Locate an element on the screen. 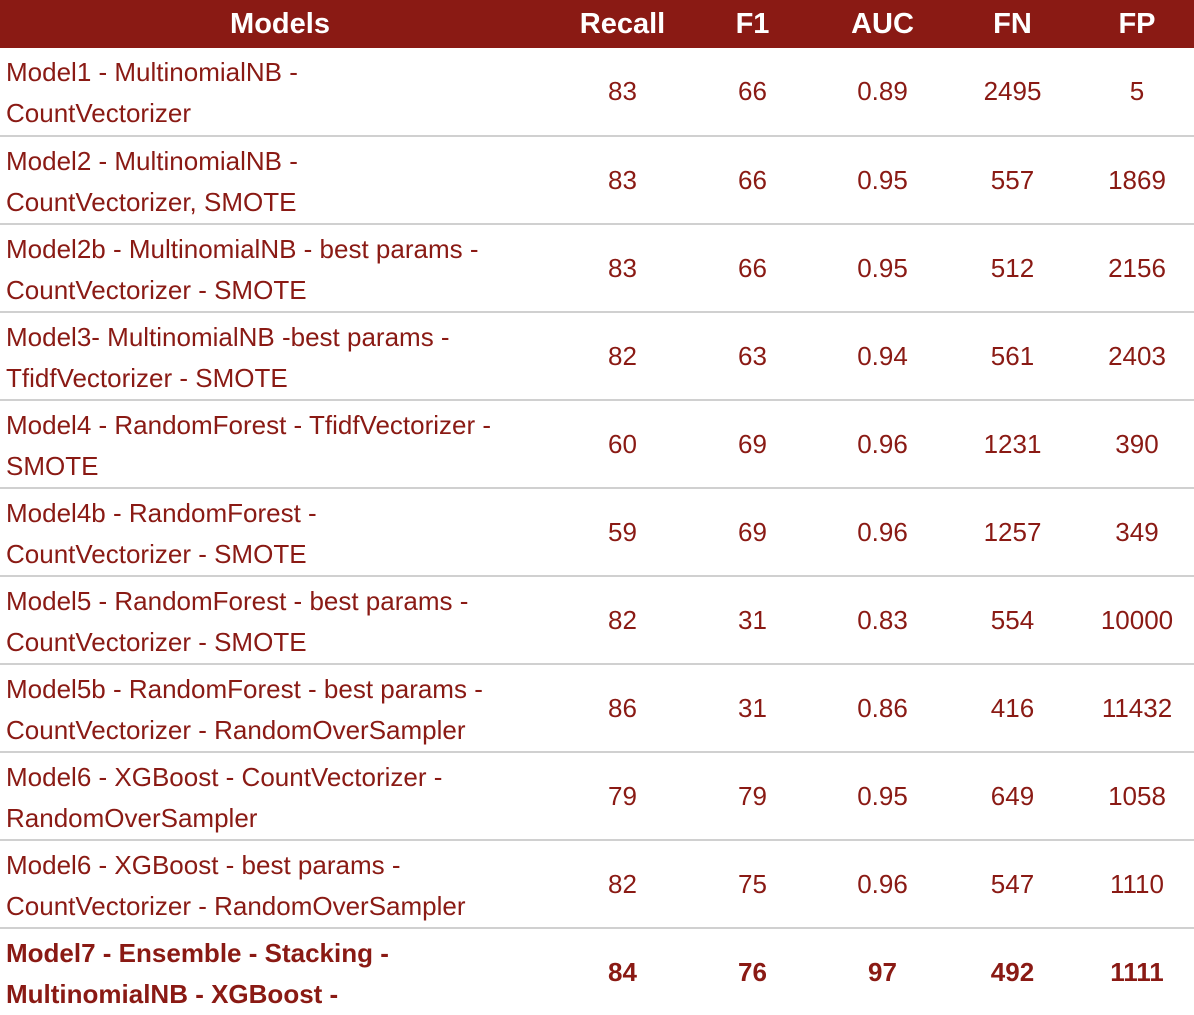  f1-cell: 75 is located at coordinates (752, 883).